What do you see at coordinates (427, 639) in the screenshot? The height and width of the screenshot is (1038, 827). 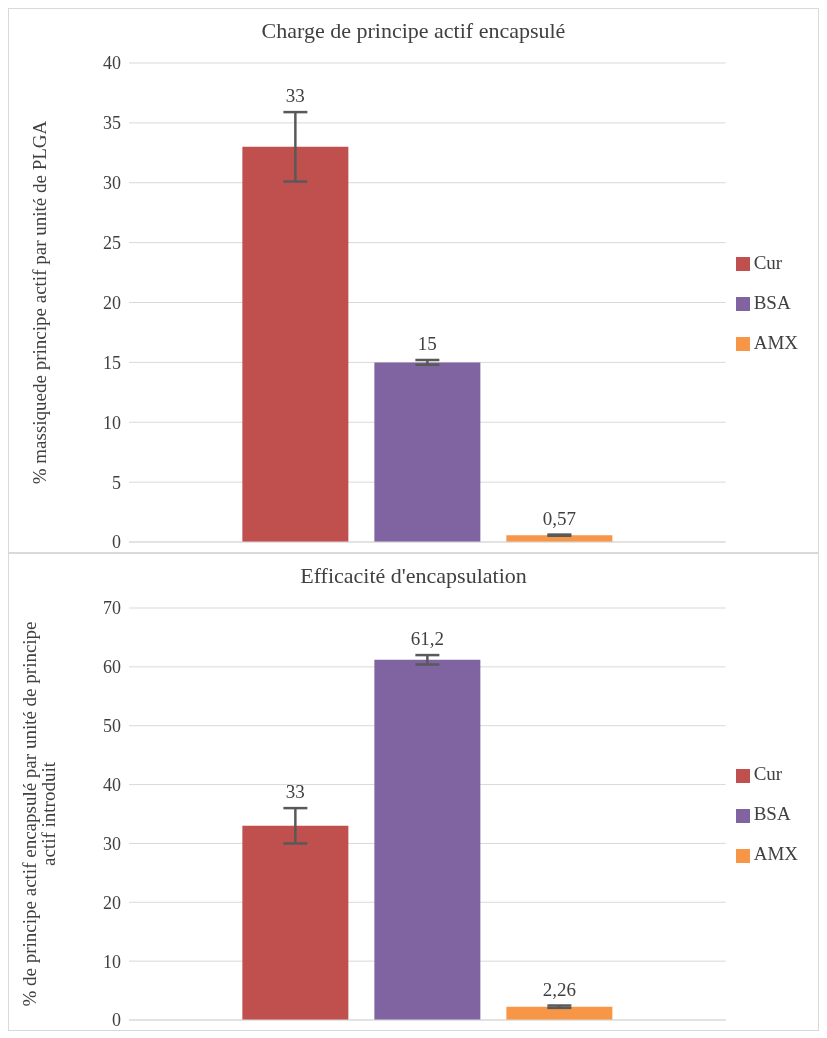 I see `data-label: 61,2` at bounding box center [427, 639].